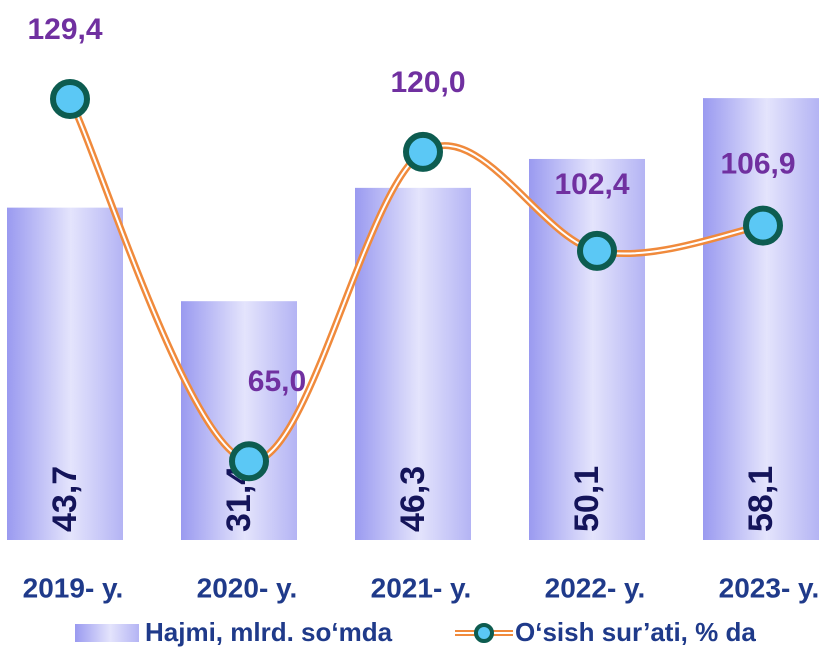 The height and width of the screenshot is (655, 840). Describe the element at coordinates (591, 184) in the screenshot. I see `line-value-label: 102,4` at that location.